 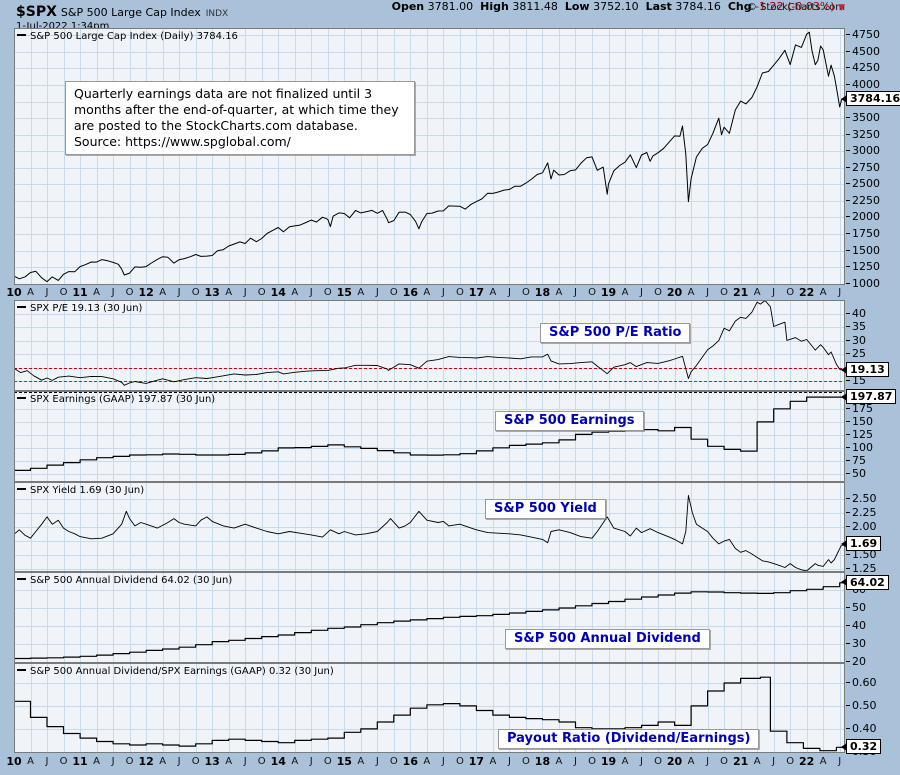 What do you see at coordinates (740, 292) in the screenshot?
I see `x-axis-tick: 21` at bounding box center [740, 292].